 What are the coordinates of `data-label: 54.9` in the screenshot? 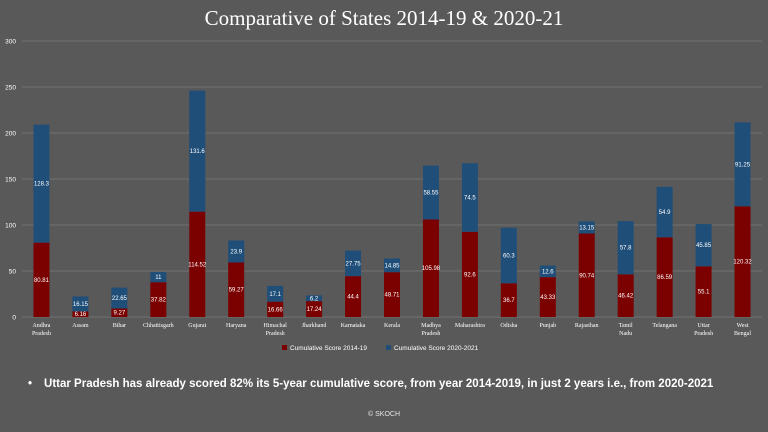 It's located at (665, 213).